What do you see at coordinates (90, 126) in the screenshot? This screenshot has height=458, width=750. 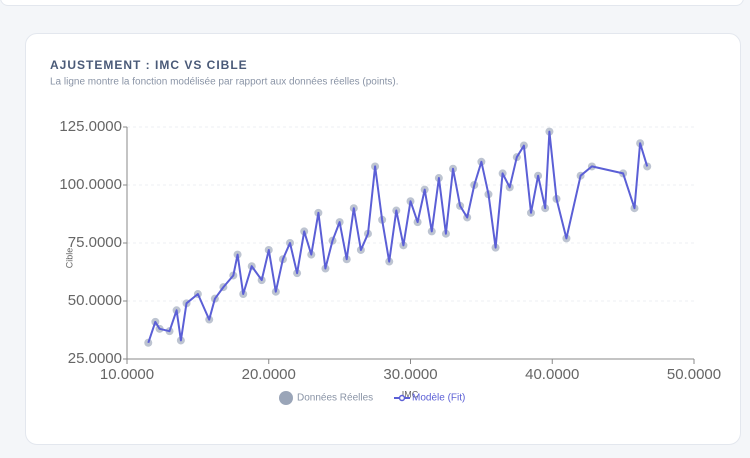 I see `y-tick-label: 125.0000` at bounding box center [90, 126].